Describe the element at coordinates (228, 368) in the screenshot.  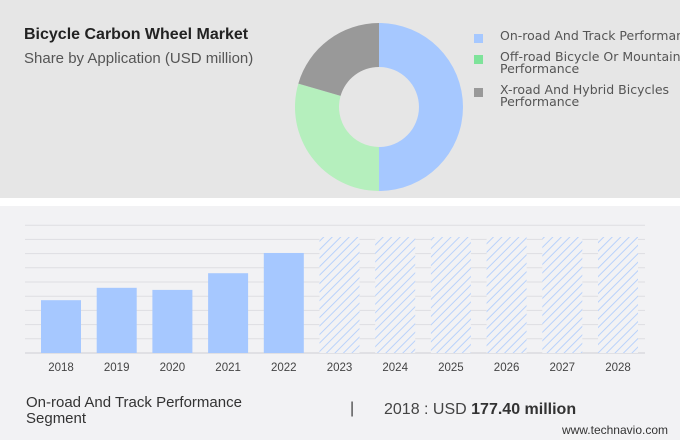
I see `x-tick-label: 2021` at that location.